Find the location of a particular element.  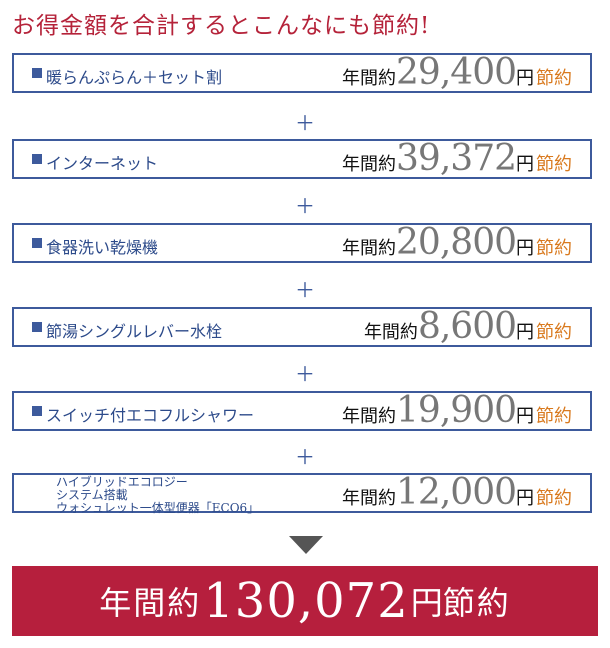

amount-value: 19,900 is located at coordinates (456, 410).